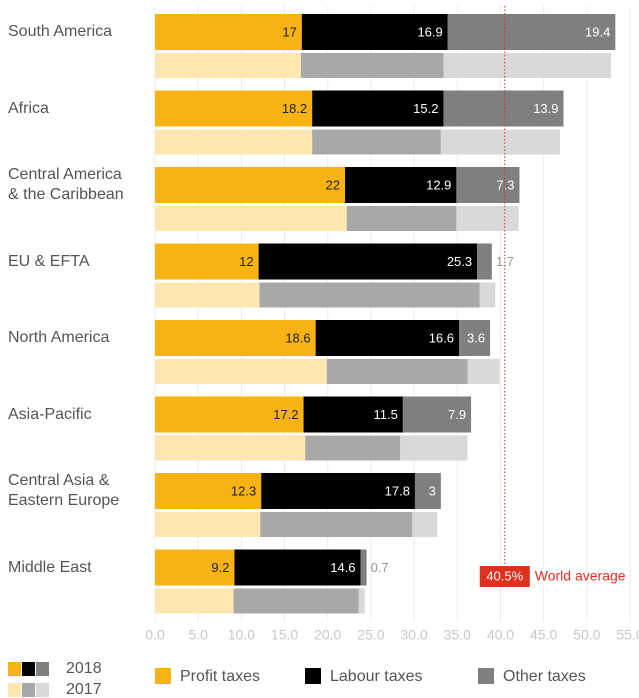  What do you see at coordinates (297, 337) in the screenshot?
I see `data-label: 18.6` at bounding box center [297, 337].